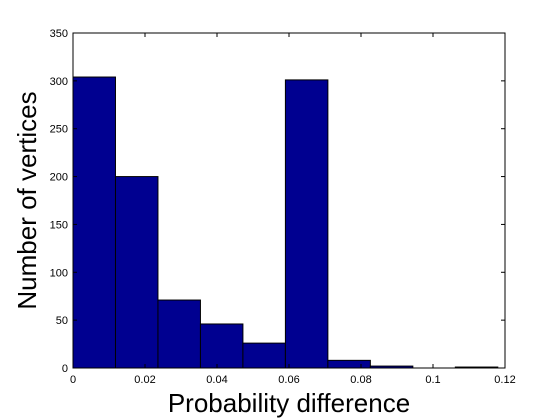 Image resolution: width=560 pixels, height=420 pixels. What do you see at coordinates (360, 380) in the screenshot?
I see `x-tick-label: 0.08` at bounding box center [360, 380].